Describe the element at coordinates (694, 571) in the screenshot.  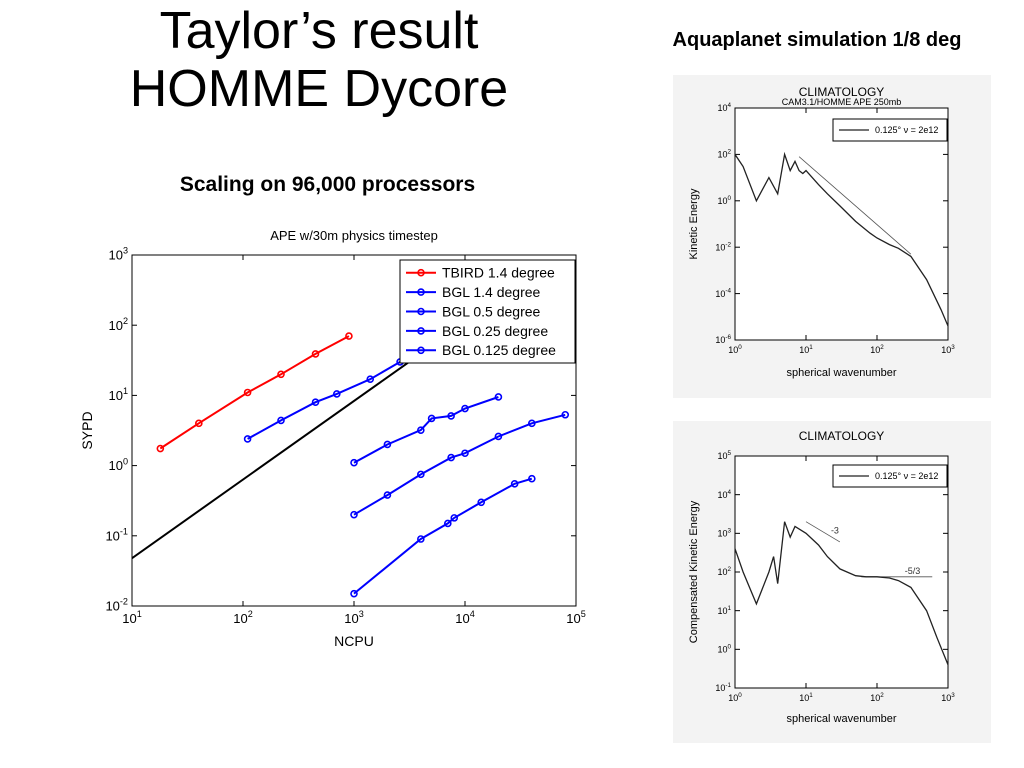
I see `y-axis-label: Compensated Kinetic Energy` at that location.